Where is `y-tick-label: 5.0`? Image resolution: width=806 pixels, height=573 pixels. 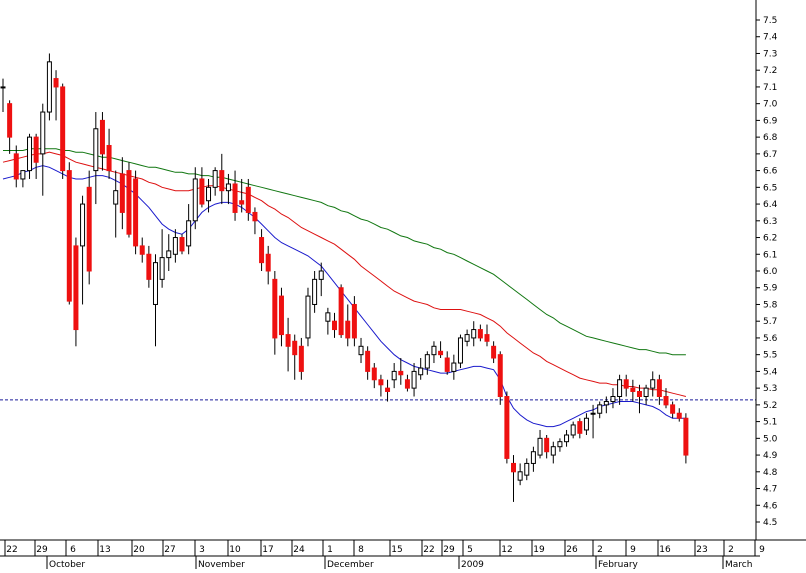 y-tick-label: 5.0 is located at coordinates (770, 439).